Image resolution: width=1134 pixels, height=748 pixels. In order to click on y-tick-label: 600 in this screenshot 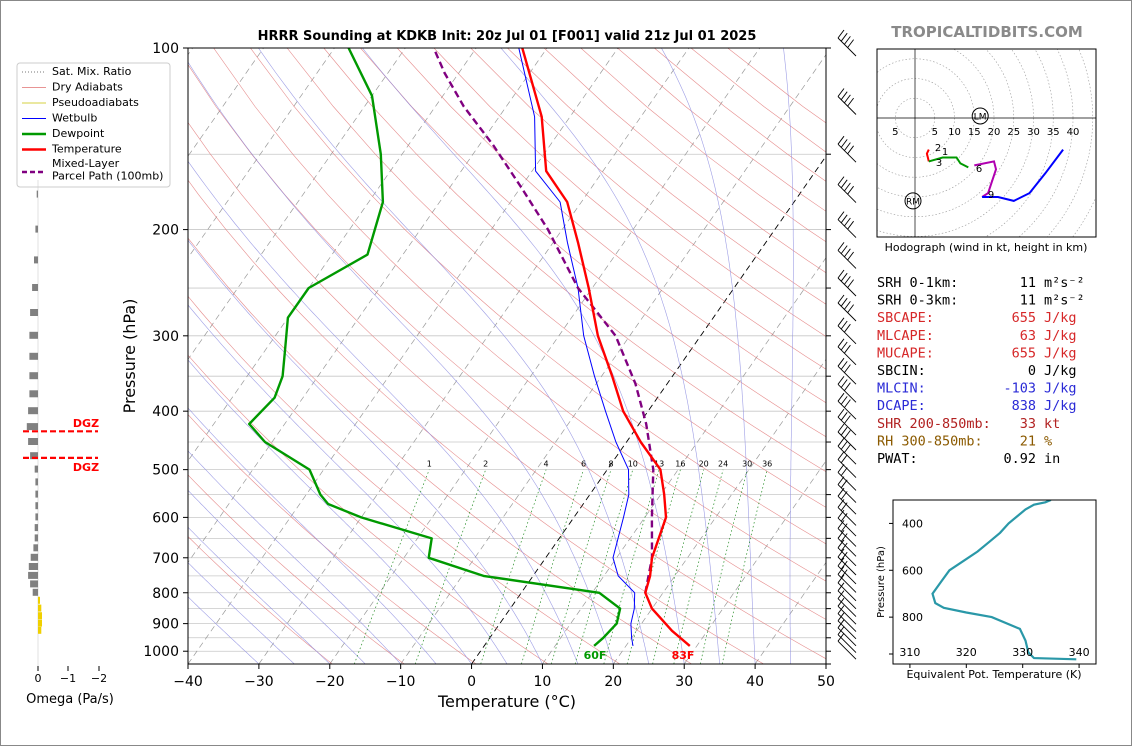, I will do `click(165, 518)`.